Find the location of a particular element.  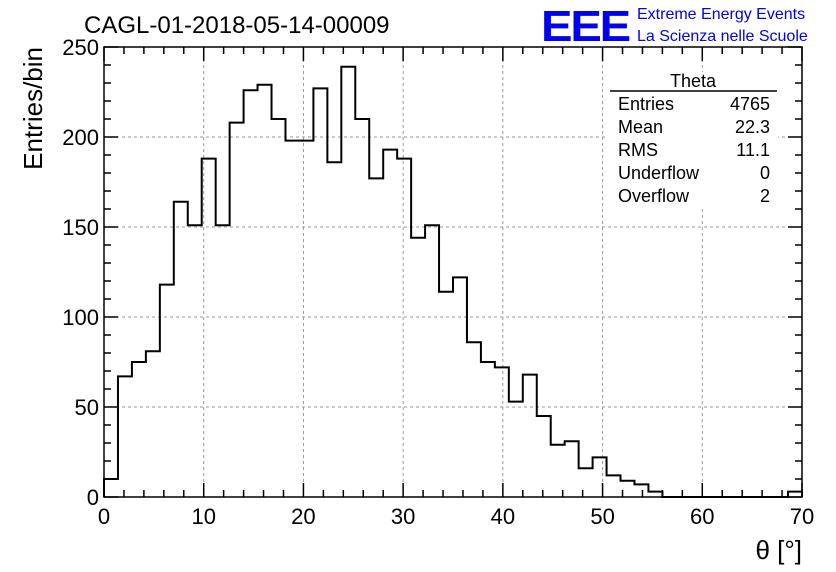

x-tick-label: 20 is located at coordinates (303, 516).